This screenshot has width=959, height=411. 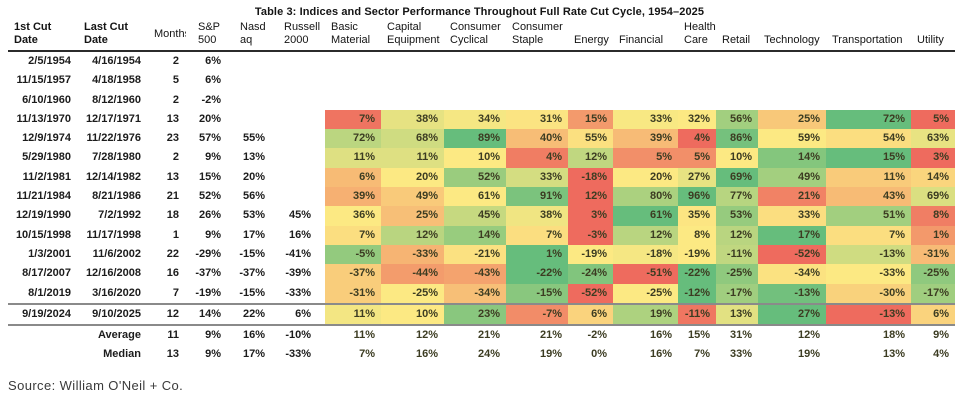 I want to click on cell-nasdaq: 55%, so click(x=253, y=138).